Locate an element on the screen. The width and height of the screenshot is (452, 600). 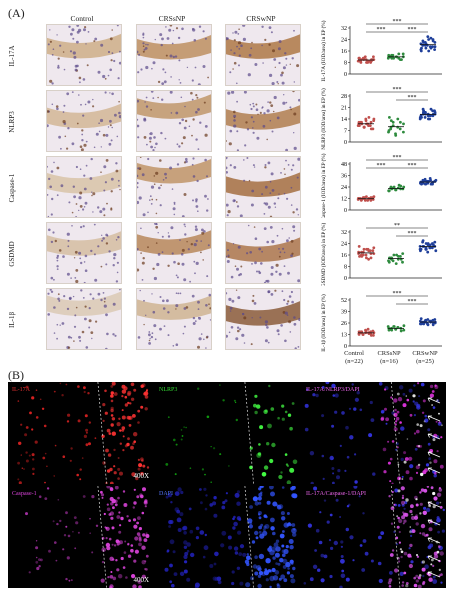
magnification-label-2: 400X is located at coordinates (141, 580).